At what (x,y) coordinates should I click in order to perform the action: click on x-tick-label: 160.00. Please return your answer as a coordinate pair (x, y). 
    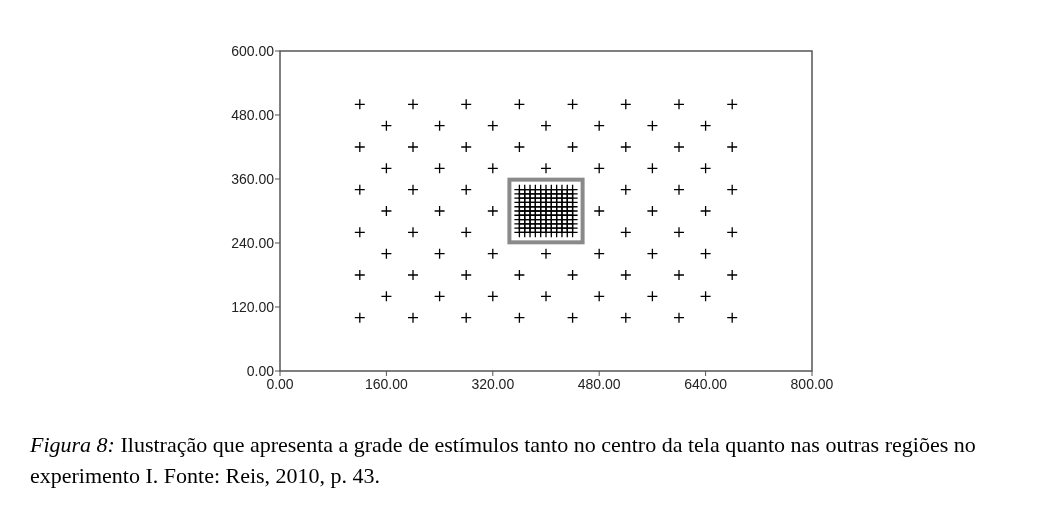
    Looking at the image, I should click on (386, 384).